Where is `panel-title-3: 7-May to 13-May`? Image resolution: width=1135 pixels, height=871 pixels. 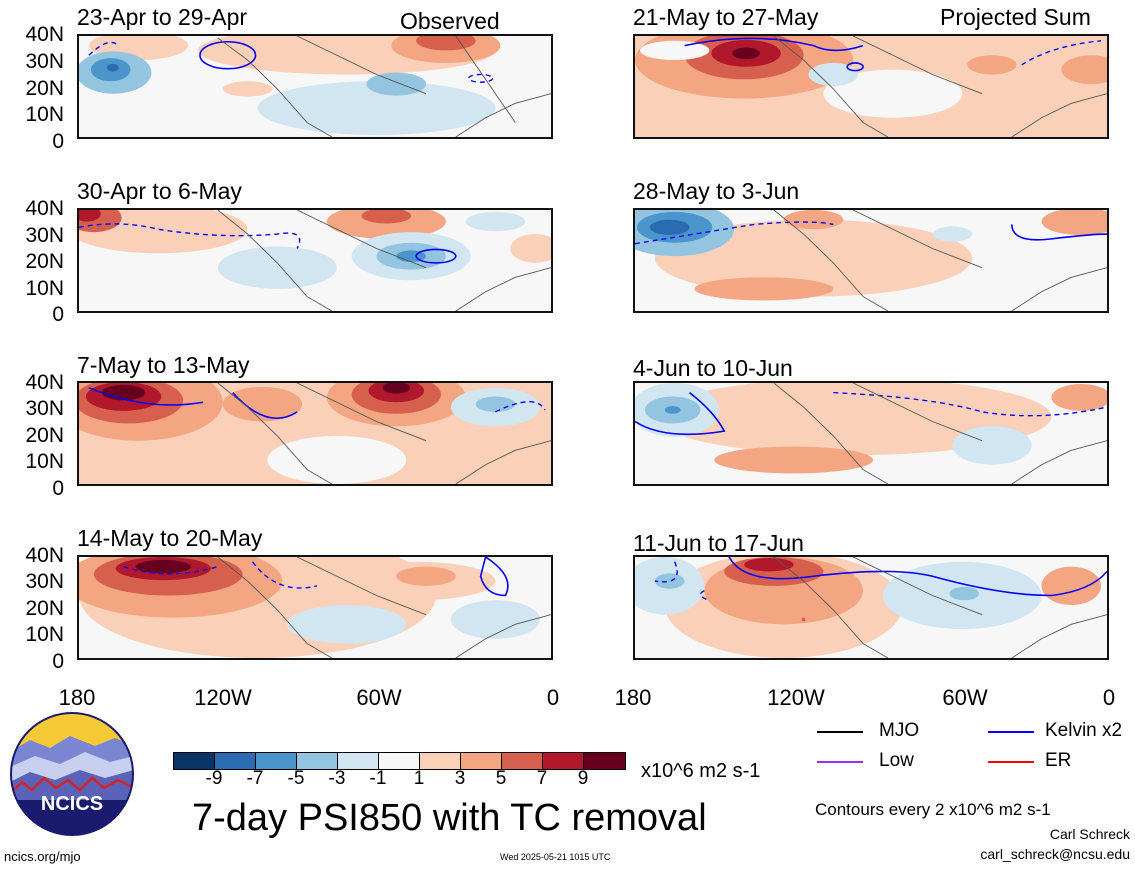
panel-title-3: 7-May to 13-May is located at coordinates (163, 365).